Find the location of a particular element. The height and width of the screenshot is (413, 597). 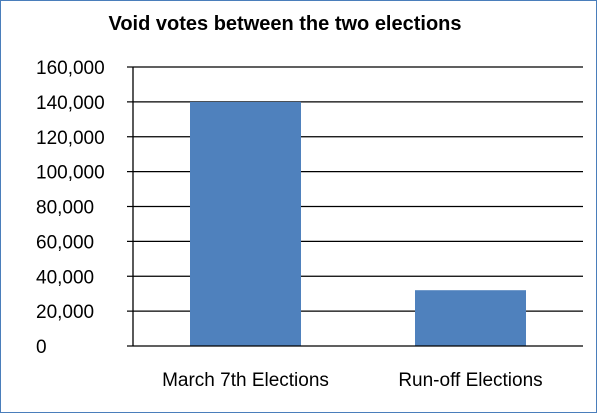

y-tick-label: 20,000 is located at coordinates (65, 312).